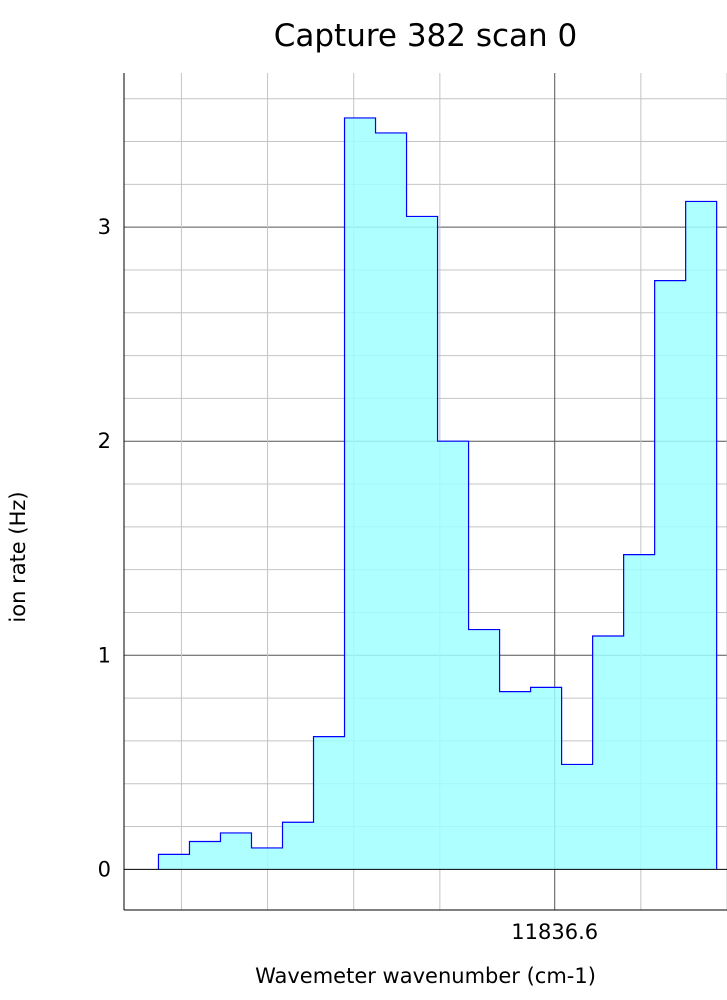  Describe the element at coordinates (425, 976) in the screenshot. I see `x-axis-label: Wavemeter wavenumber (cm-1)` at that location.